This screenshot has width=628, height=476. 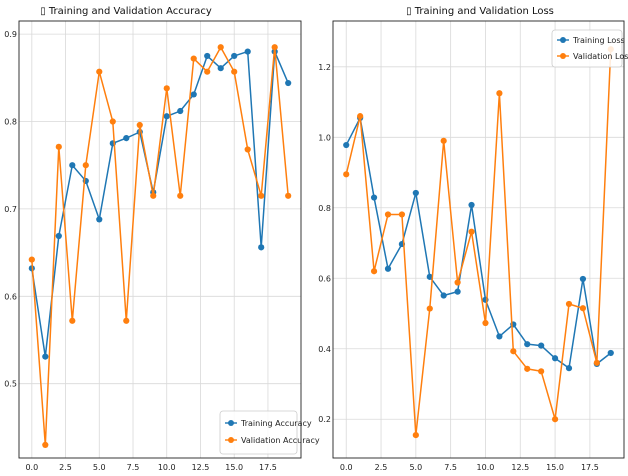 I want to click on legend: Training Loss Validation Loss, so click(x=589, y=48).